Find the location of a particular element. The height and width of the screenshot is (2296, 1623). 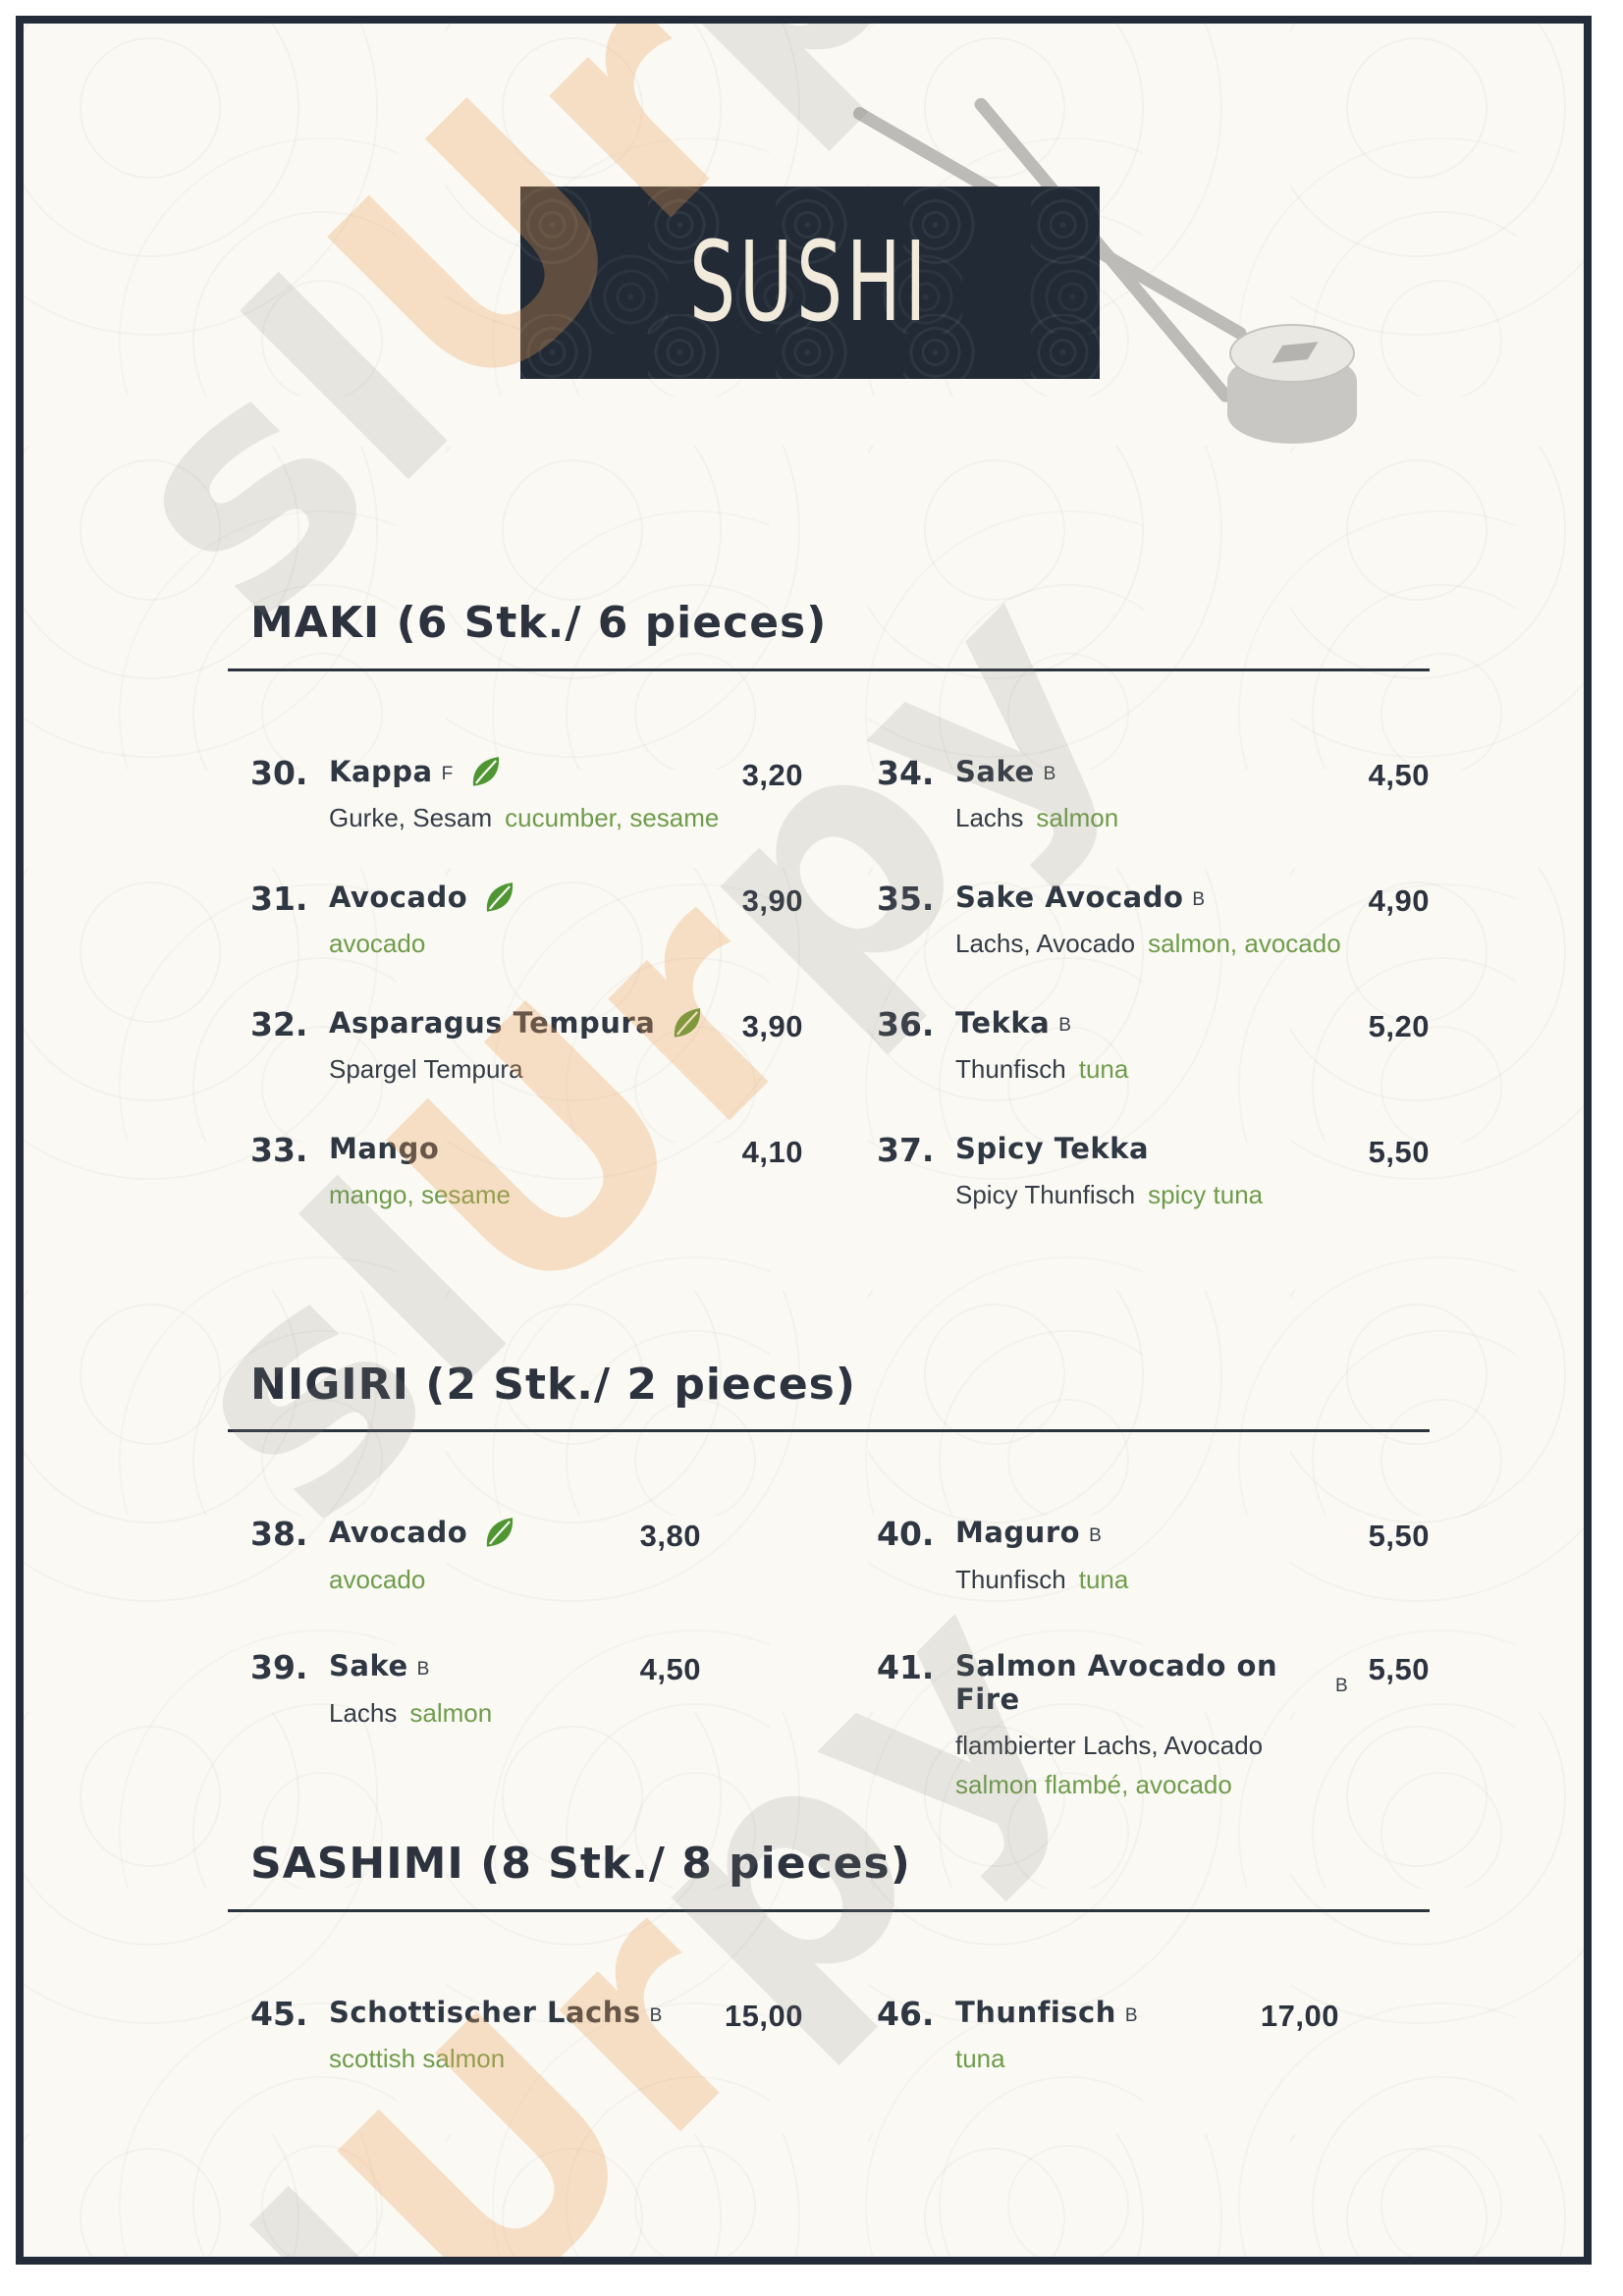

item-name: Mango is located at coordinates (385, 1148).